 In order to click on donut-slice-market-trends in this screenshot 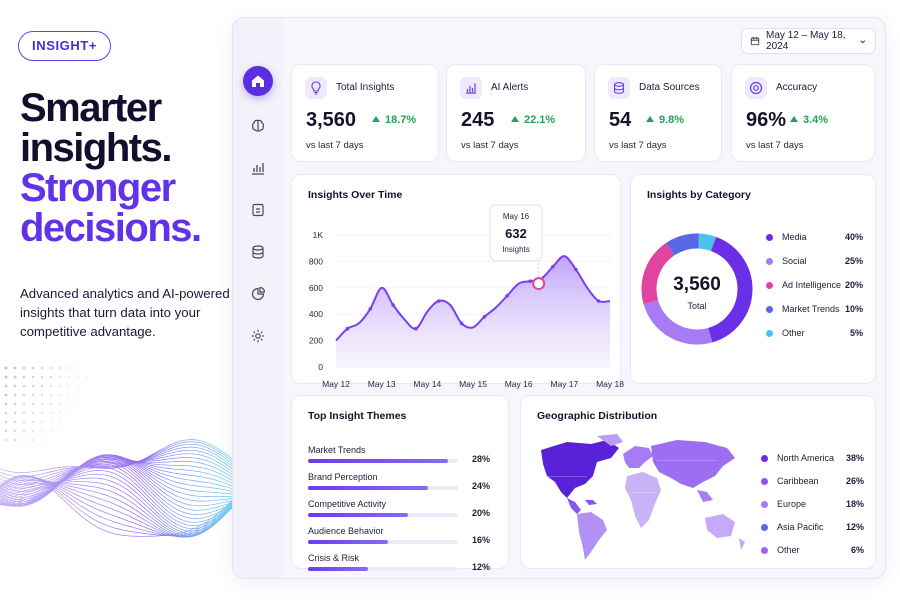, I will do `click(682, 244)`.